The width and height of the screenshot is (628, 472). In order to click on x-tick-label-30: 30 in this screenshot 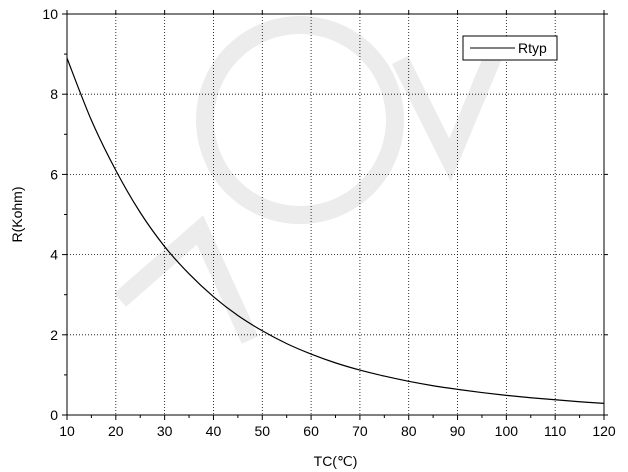, I will do `click(165, 431)`.